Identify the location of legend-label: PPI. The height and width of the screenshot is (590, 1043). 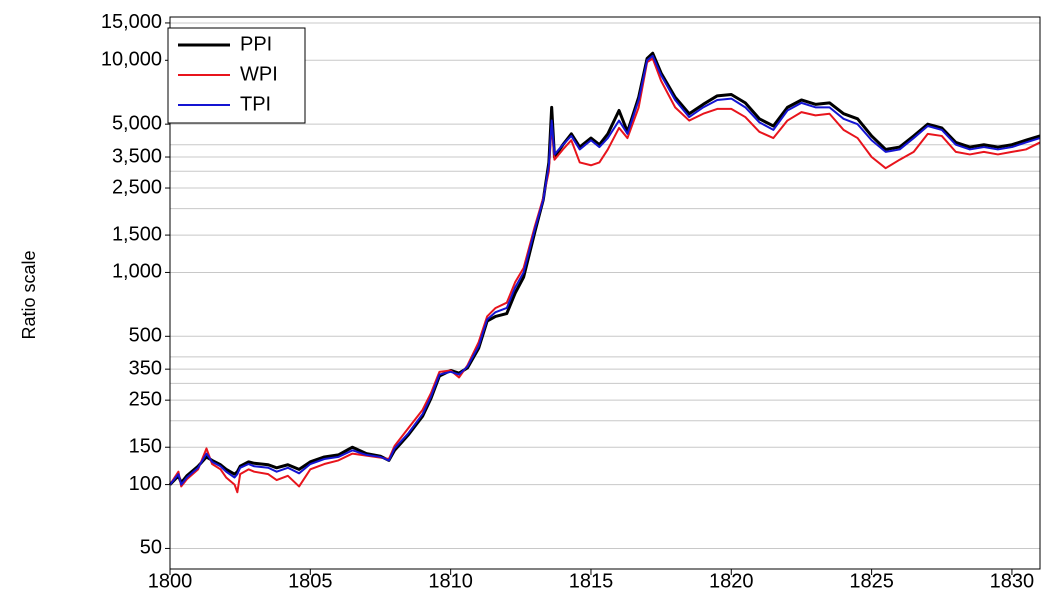
(256, 44).